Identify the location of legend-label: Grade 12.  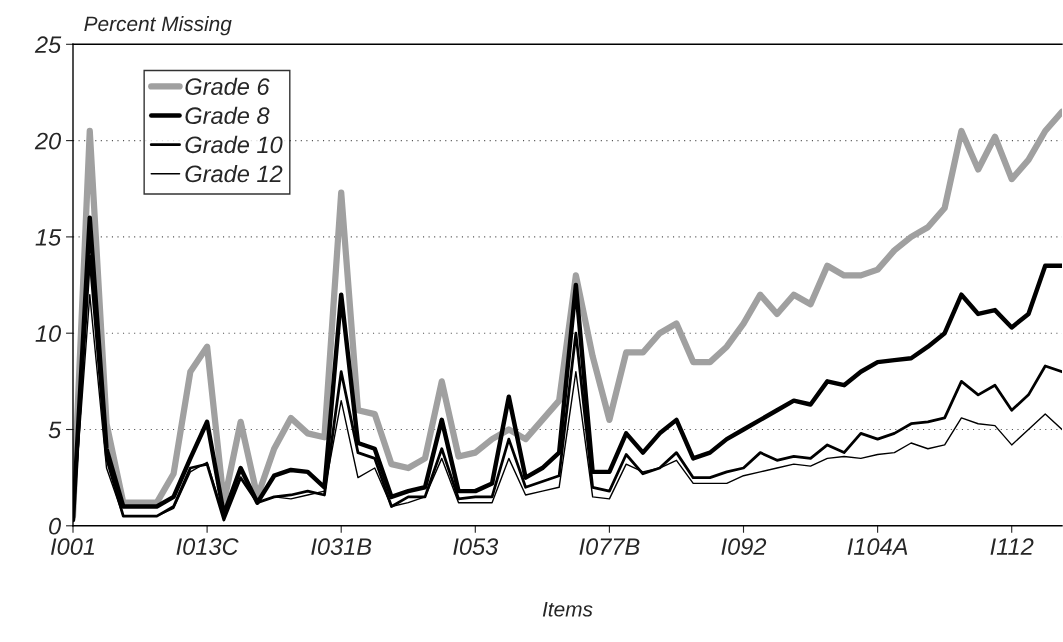
(234, 173).